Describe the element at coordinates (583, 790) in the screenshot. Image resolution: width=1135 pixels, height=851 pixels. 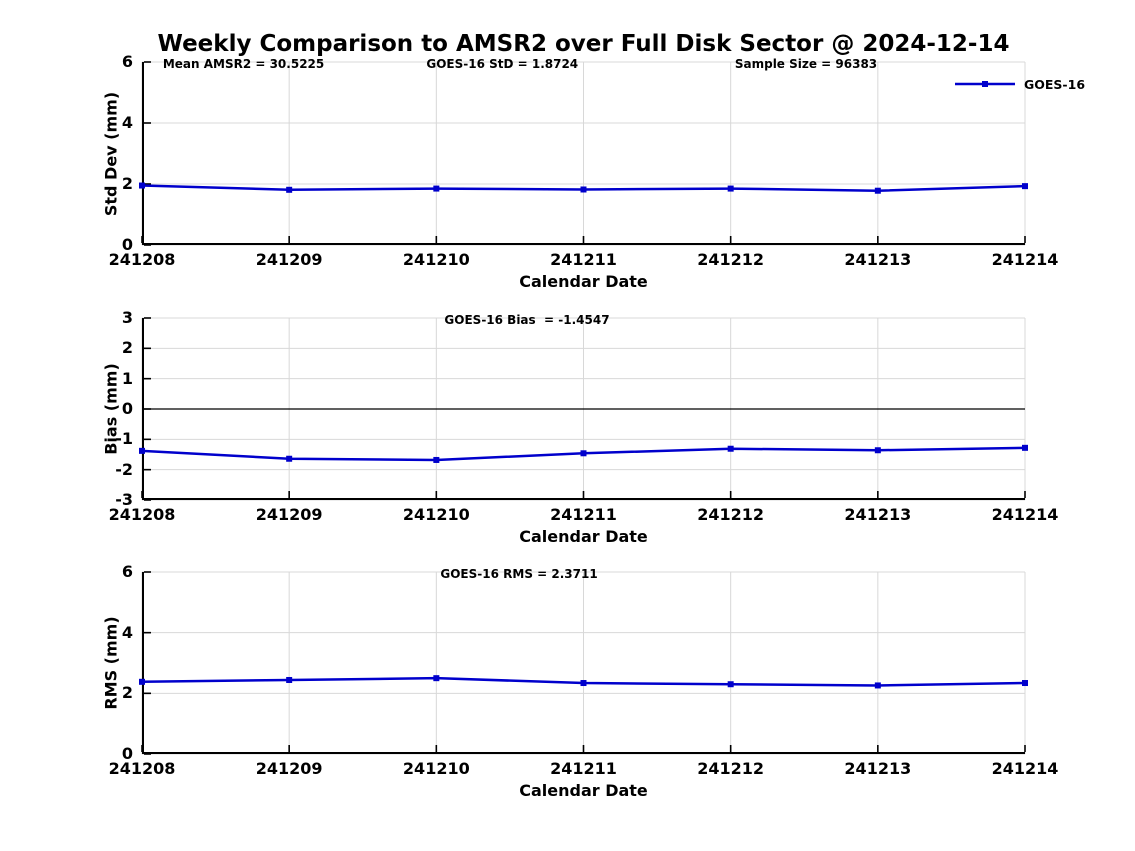
I see `x-axis-label-rms-mm: Calendar Date` at that location.